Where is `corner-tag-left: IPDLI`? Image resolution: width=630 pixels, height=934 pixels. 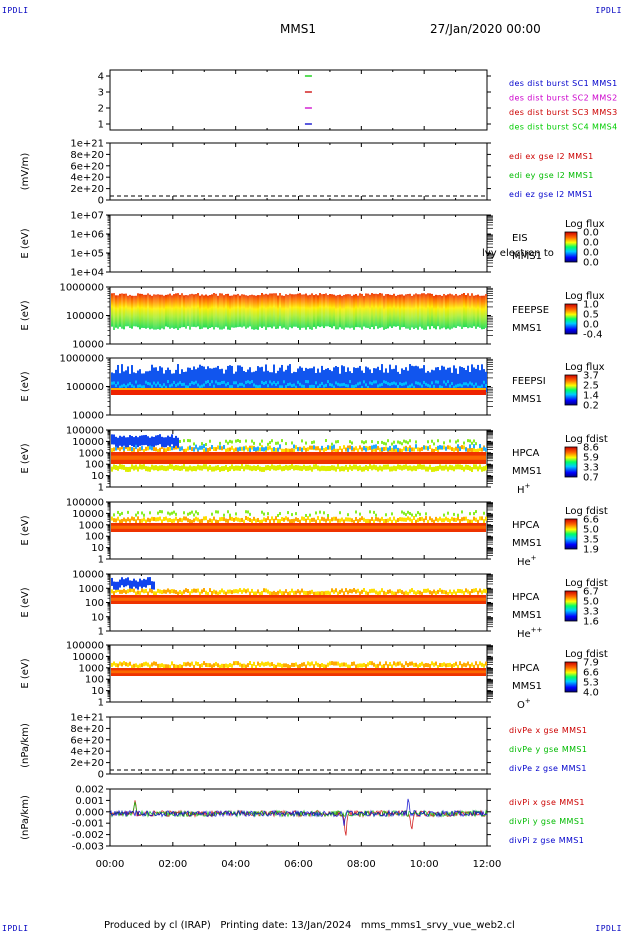
corner-tag-left: IPDLI is located at coordinates (15, 10).